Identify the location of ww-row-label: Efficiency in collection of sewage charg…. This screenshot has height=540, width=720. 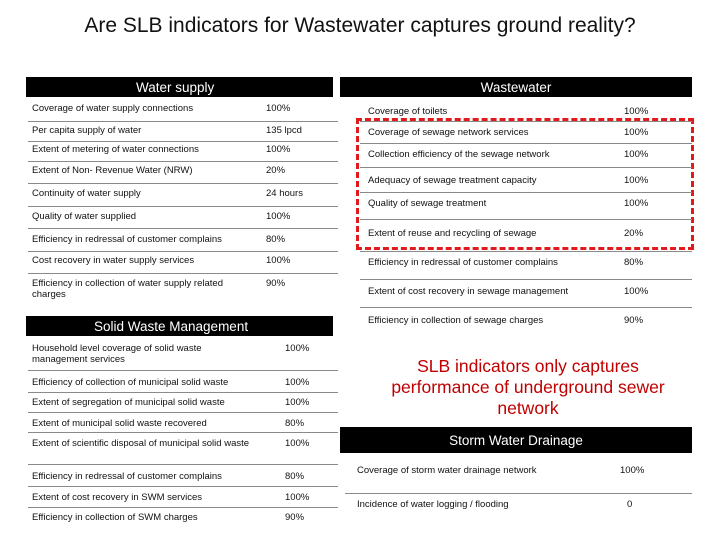
(456, 320).